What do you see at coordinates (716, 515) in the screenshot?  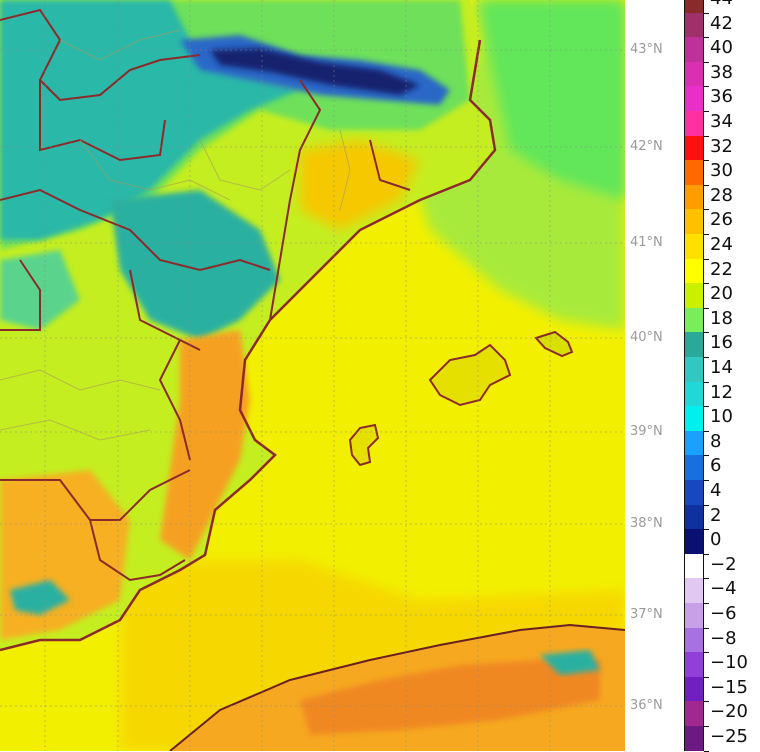 I see `colorbar-label: 2` at bounding box center [716, 515].